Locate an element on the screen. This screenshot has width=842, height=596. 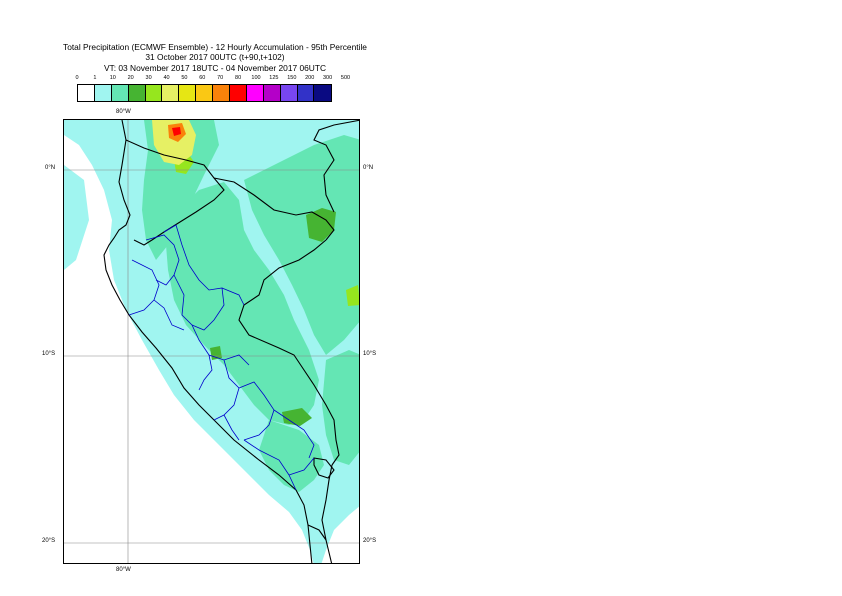
ecuador-border is located at coordinates (175, 192).